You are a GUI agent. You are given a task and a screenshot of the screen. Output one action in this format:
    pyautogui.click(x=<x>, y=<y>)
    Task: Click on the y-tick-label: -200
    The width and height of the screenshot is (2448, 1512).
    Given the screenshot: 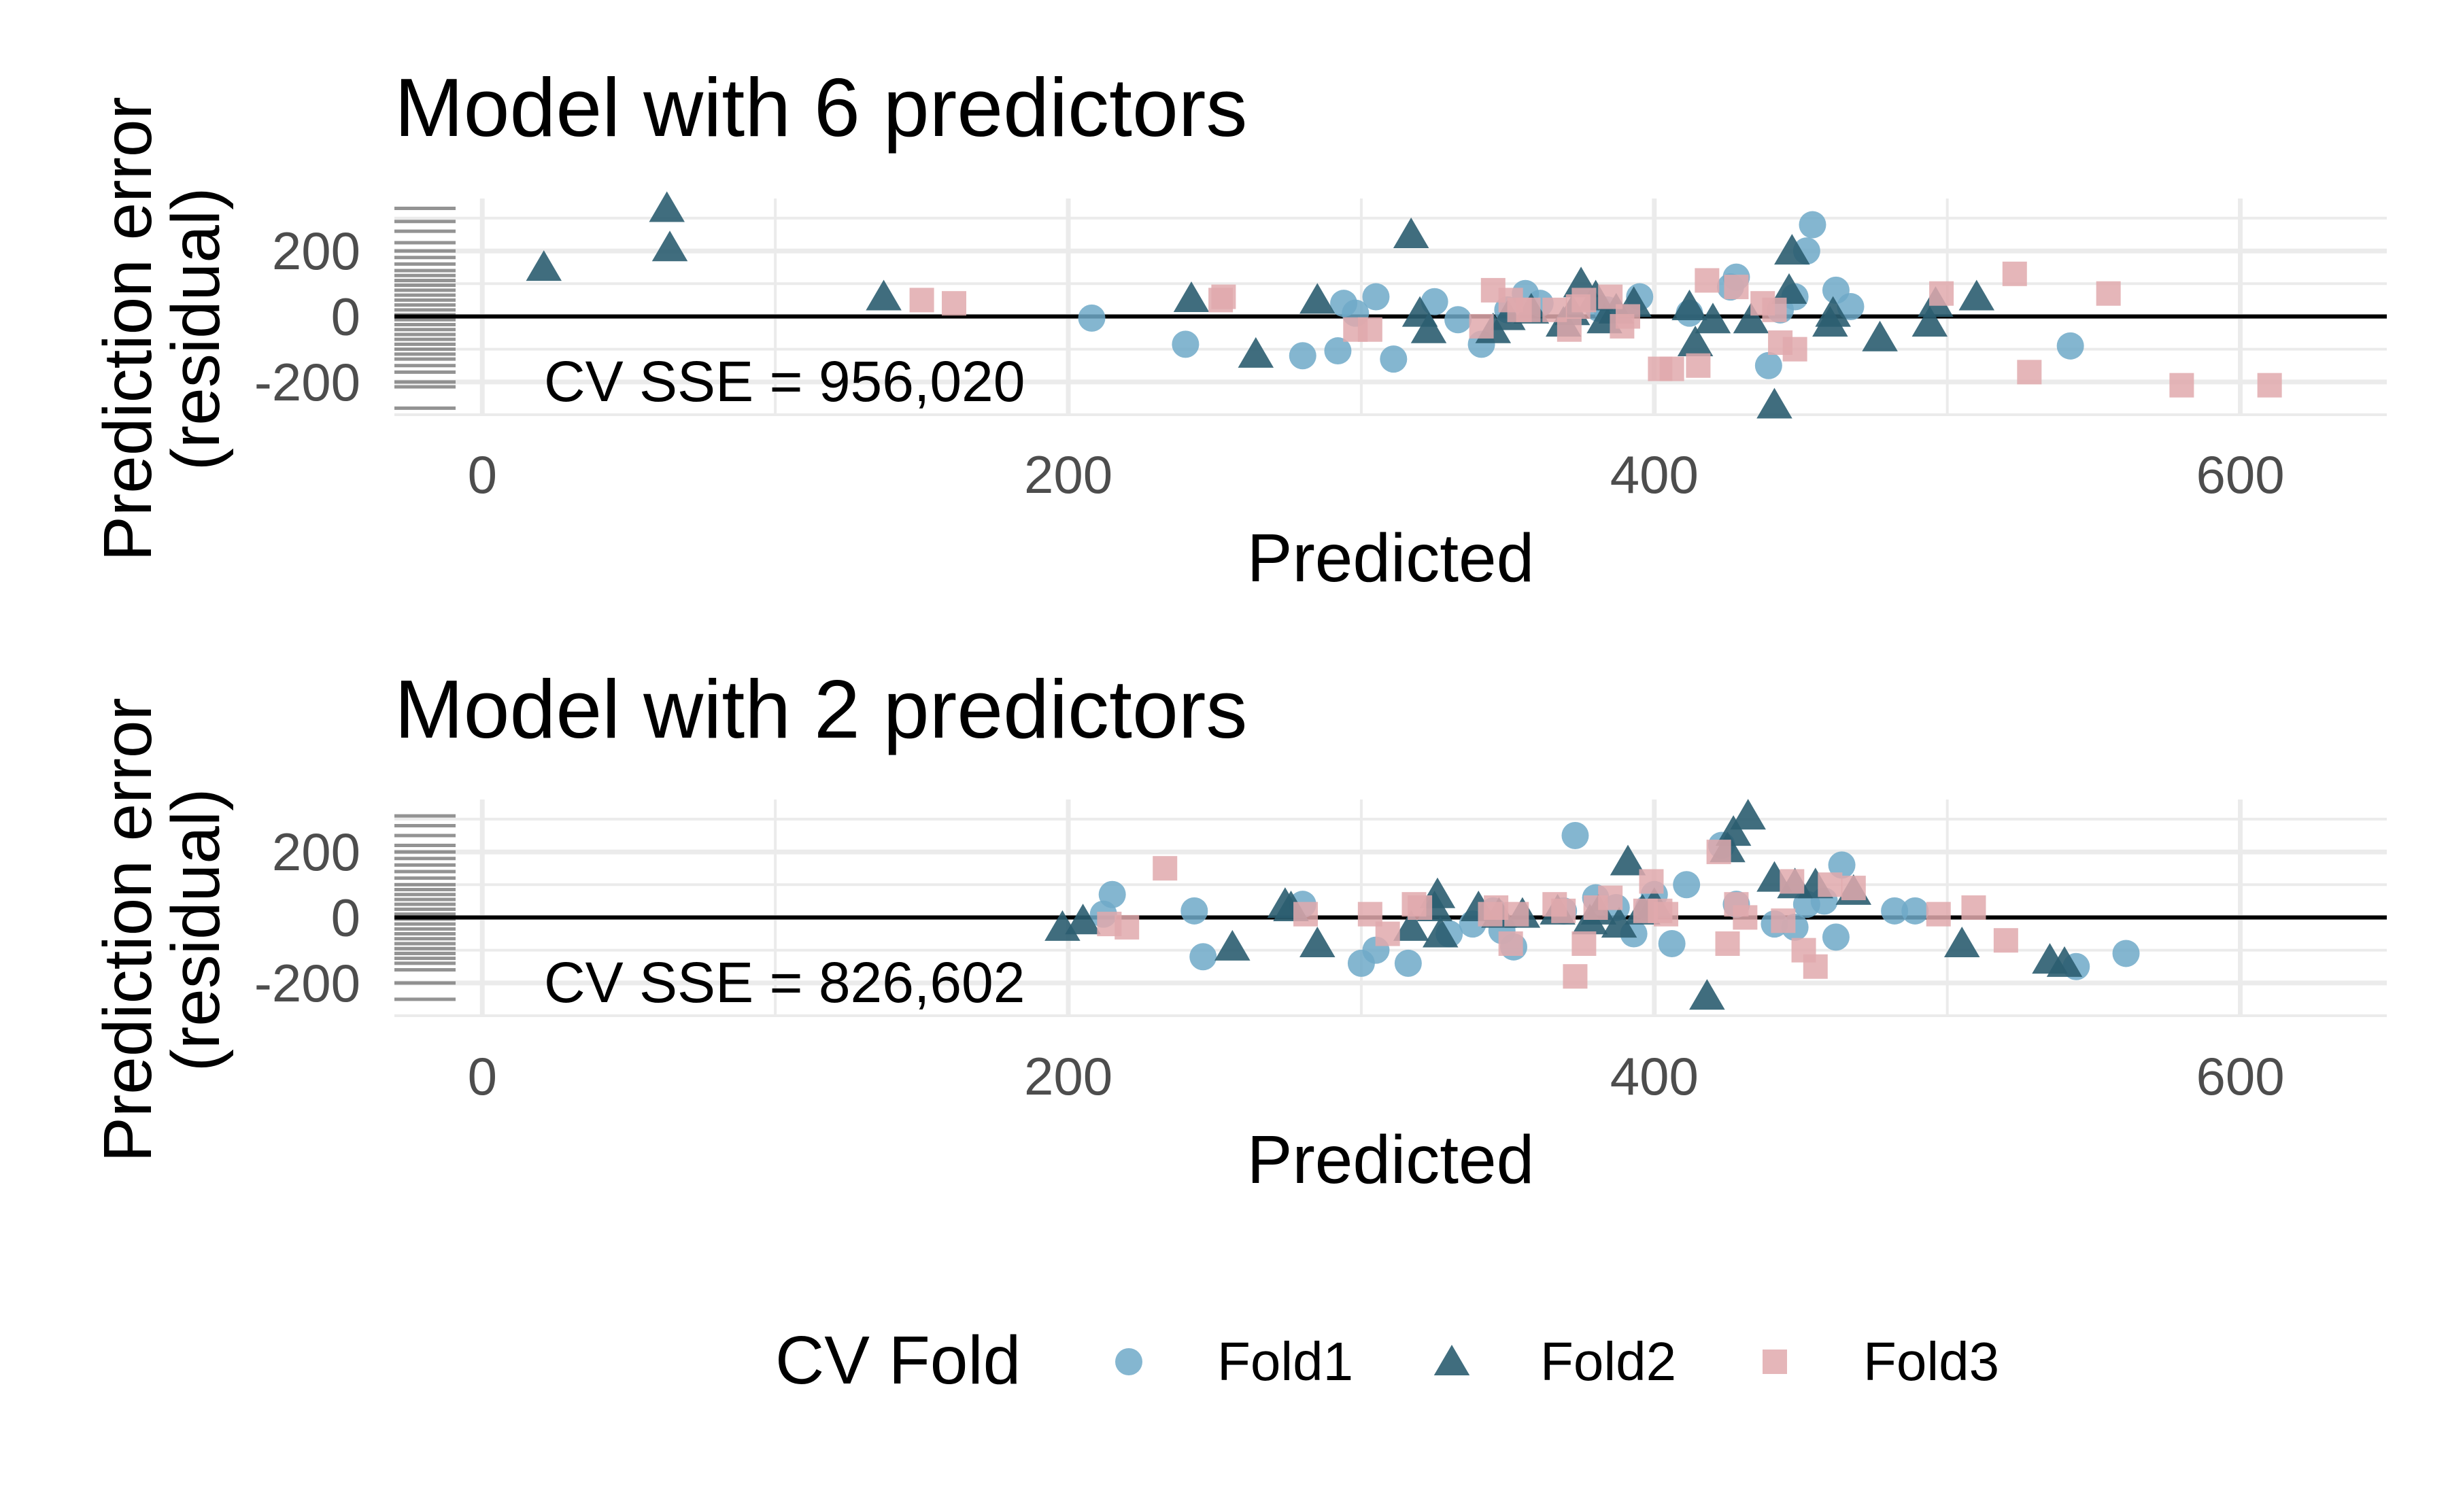 What is the action you would take?
    pyautogui.click(x=307, y=983)
    